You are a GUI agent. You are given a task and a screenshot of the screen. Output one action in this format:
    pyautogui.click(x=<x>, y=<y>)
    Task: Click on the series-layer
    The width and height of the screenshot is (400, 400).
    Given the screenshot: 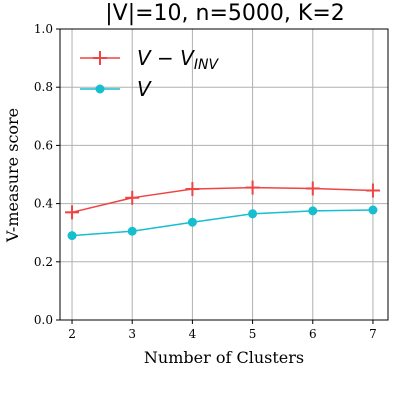 What is the action you would take?
    pyautogui.click(x=222, y=210)
    